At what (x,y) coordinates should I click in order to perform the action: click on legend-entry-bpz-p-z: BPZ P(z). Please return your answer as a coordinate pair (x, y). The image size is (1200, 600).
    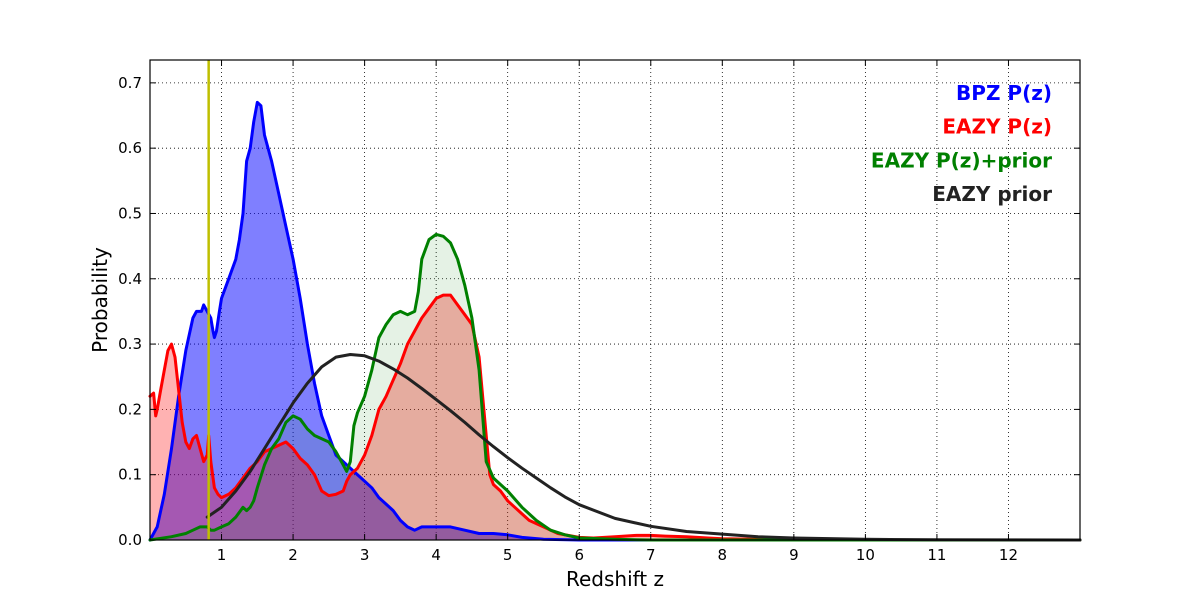
    Looking at the image, I should click on (1004, 93).